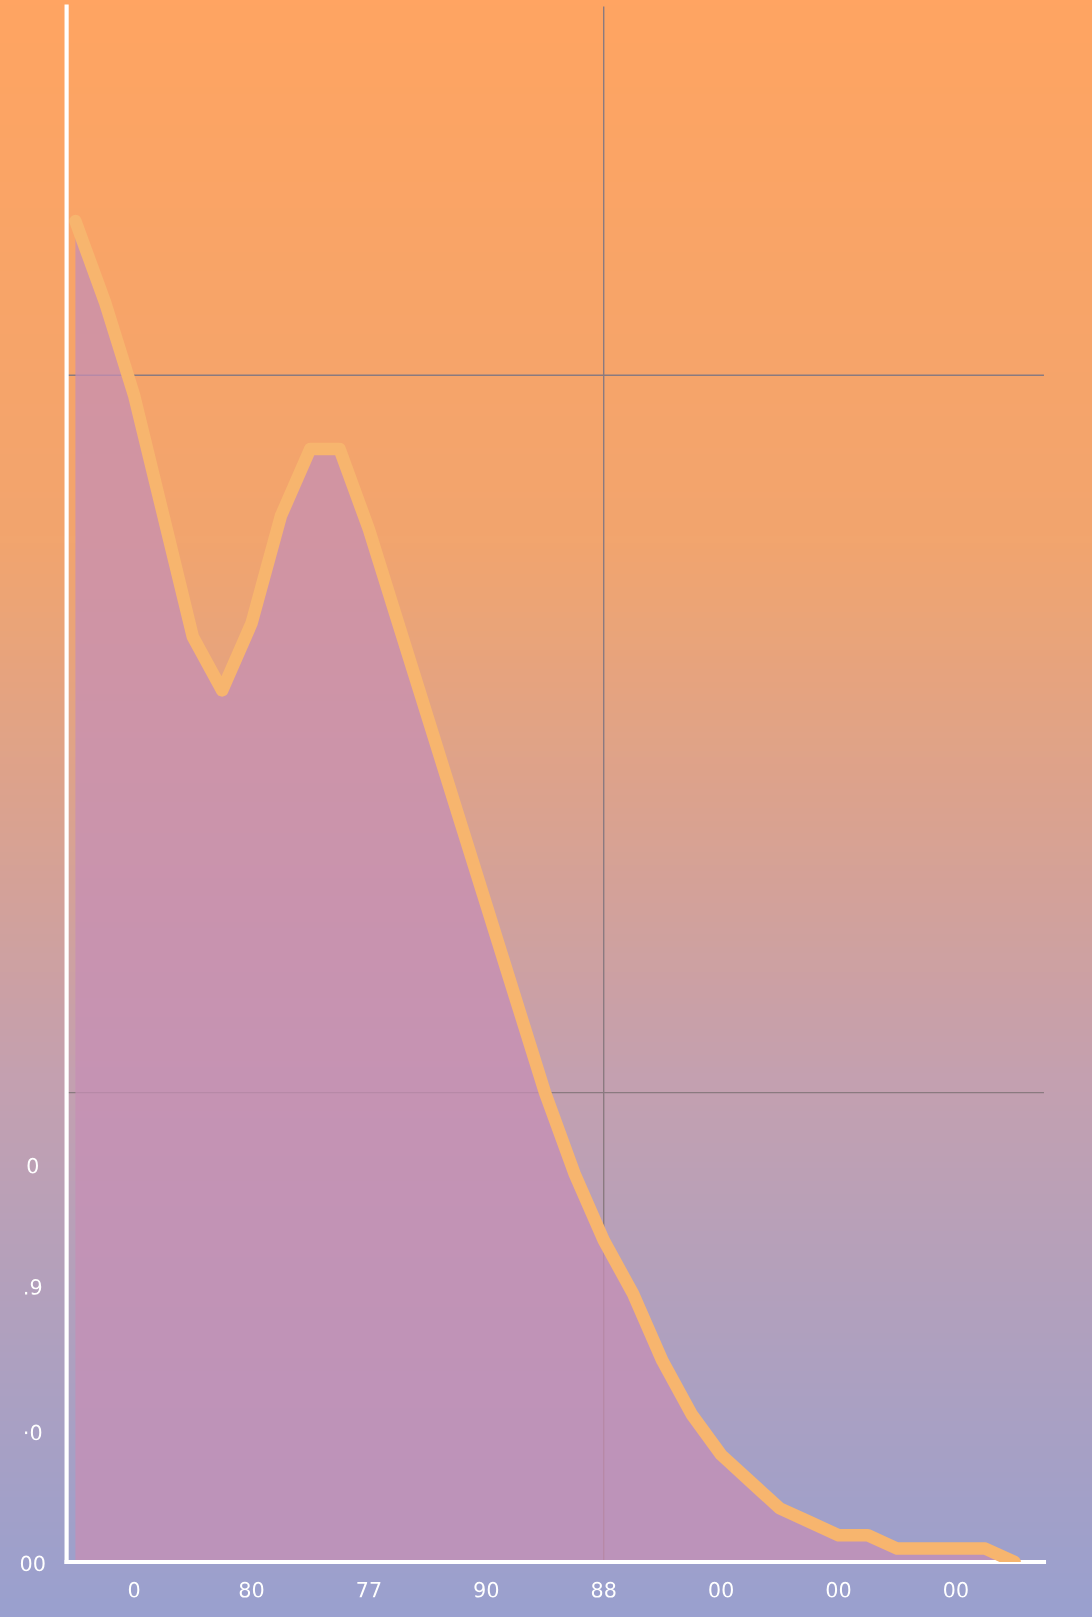 Image resolution: width=1092 pixels, height=1617 pixels. Describe the element at coordinates (134, 1589) in the screenshot. I see `x-tick-label: 0` at that location.